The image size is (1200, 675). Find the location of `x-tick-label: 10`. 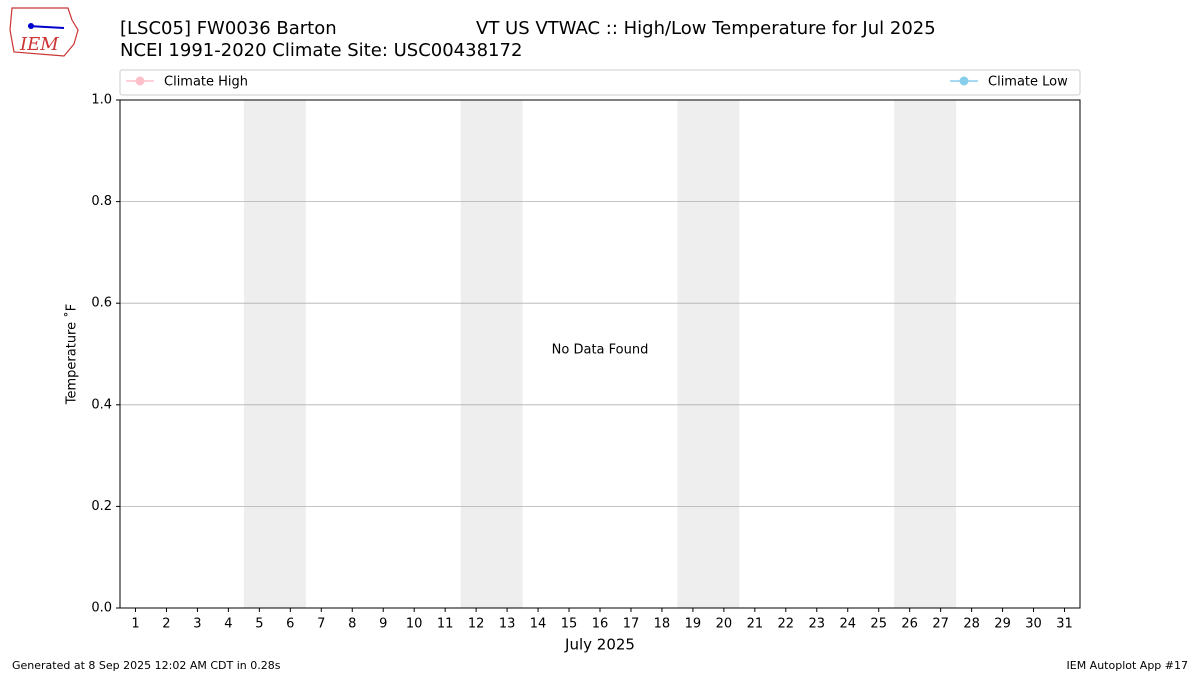

x-tick-label: 10 is located at coordinates (414, 624).